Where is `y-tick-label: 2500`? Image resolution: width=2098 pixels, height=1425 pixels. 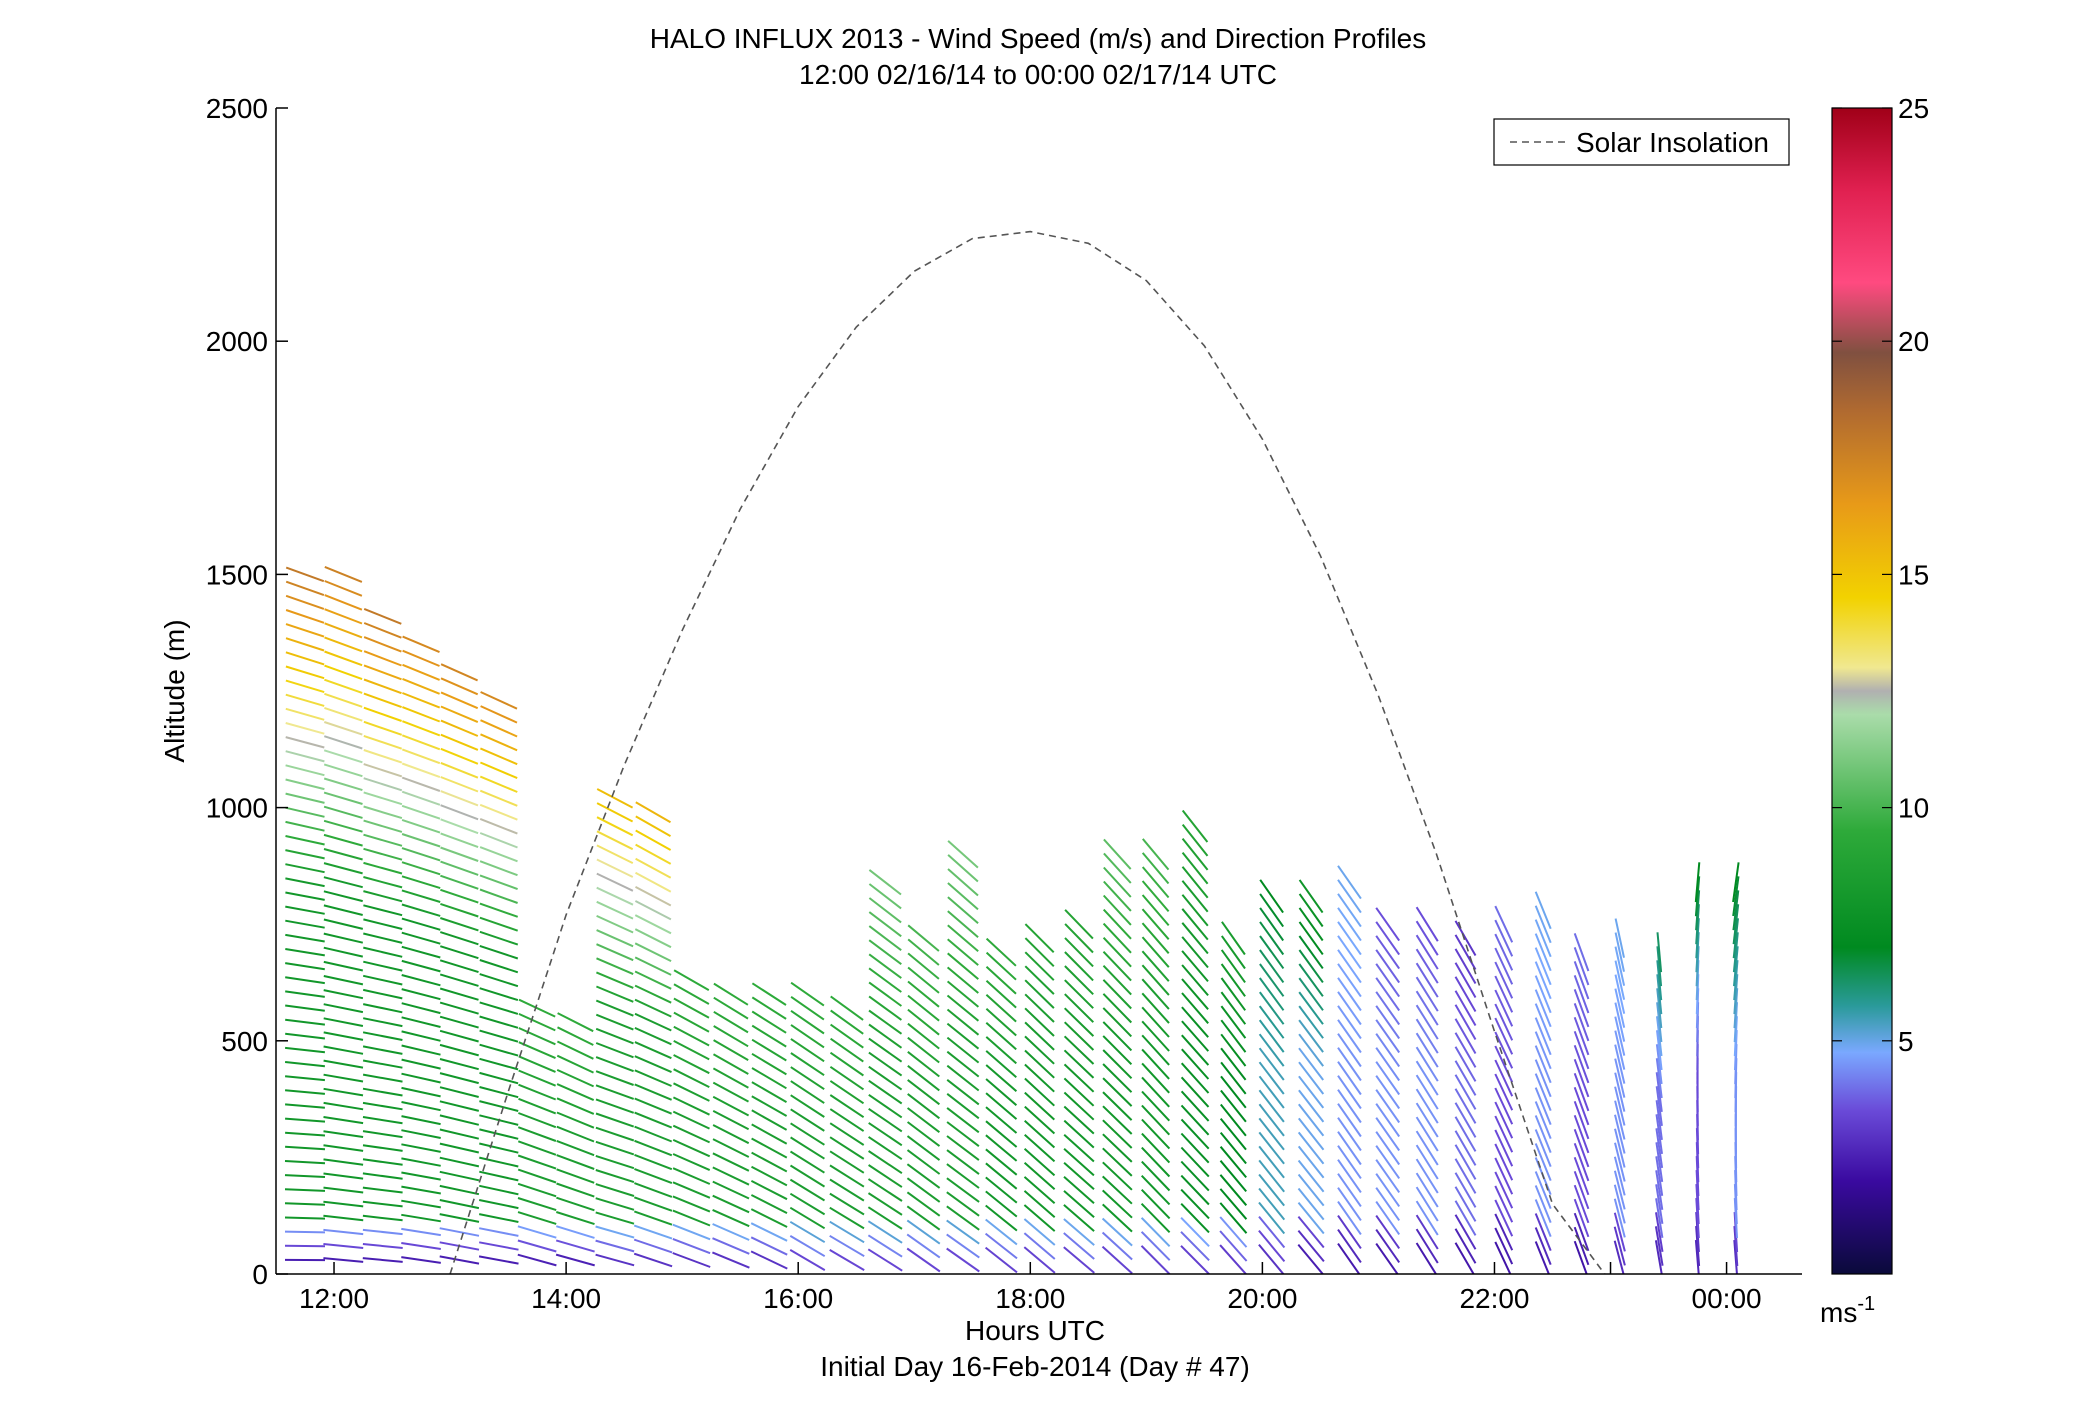 y-tick-label: 2500 is located at coordinates (237, 108).